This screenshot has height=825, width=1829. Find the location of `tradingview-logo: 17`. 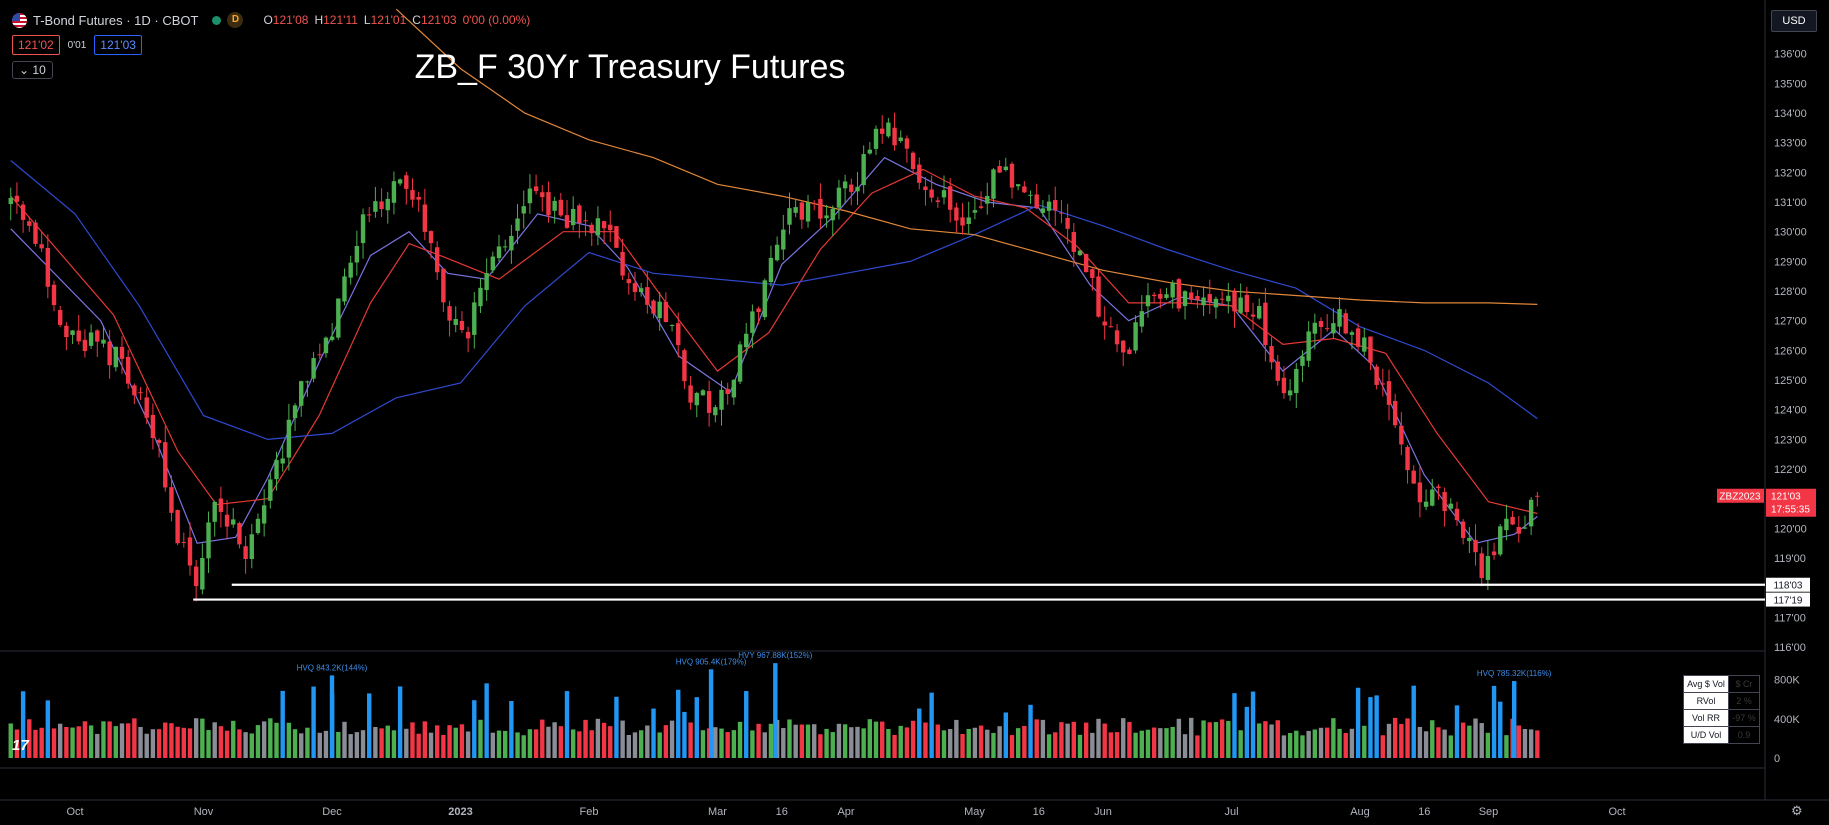

tradingview-logo: 17 is located at coordinates (20, 745).